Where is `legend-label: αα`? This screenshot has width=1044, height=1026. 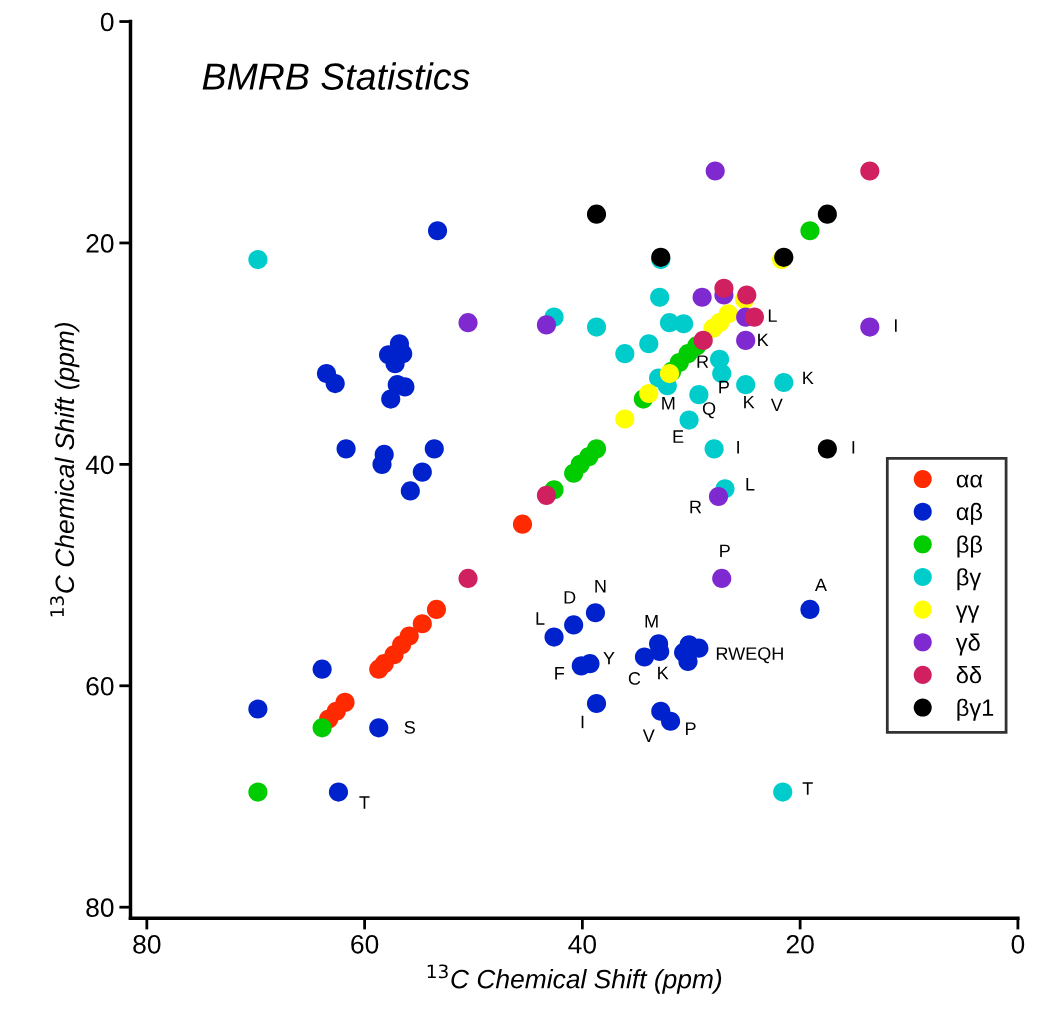
legend-label: αα is located at coordinates (969, 481).